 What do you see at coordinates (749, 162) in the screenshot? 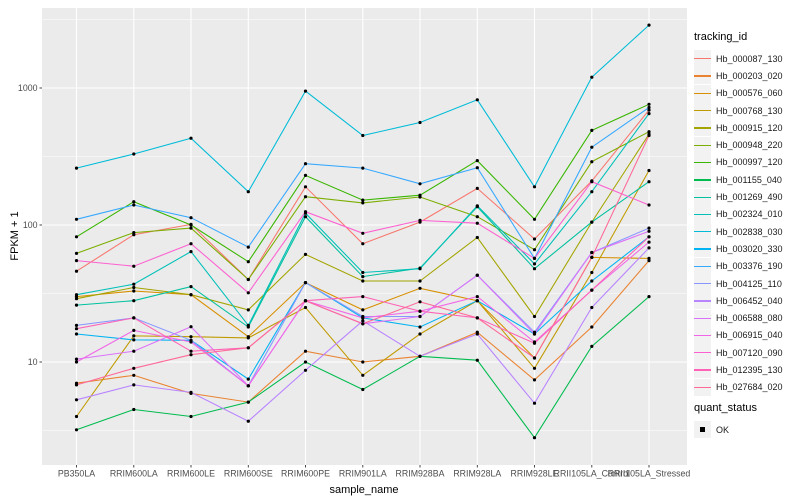
I see `legend-item-label: Hb_000997_120` at bounding box center [749, 162].